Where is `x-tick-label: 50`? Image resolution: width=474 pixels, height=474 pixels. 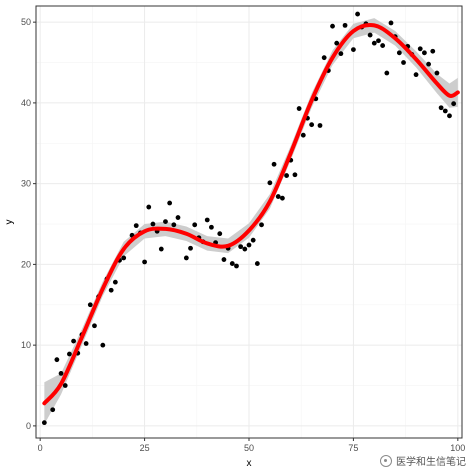
x-tick-label: 50 is located at coordinates (249, 448).